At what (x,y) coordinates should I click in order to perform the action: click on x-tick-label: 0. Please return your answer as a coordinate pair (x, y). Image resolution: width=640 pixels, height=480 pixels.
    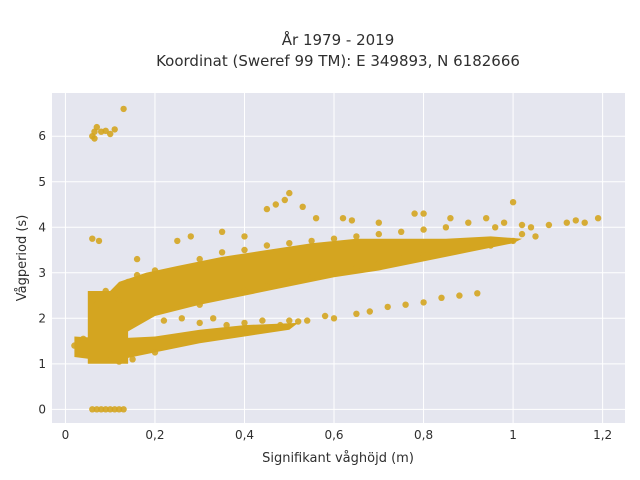
    Looking at the image, I should click on (66, 435).